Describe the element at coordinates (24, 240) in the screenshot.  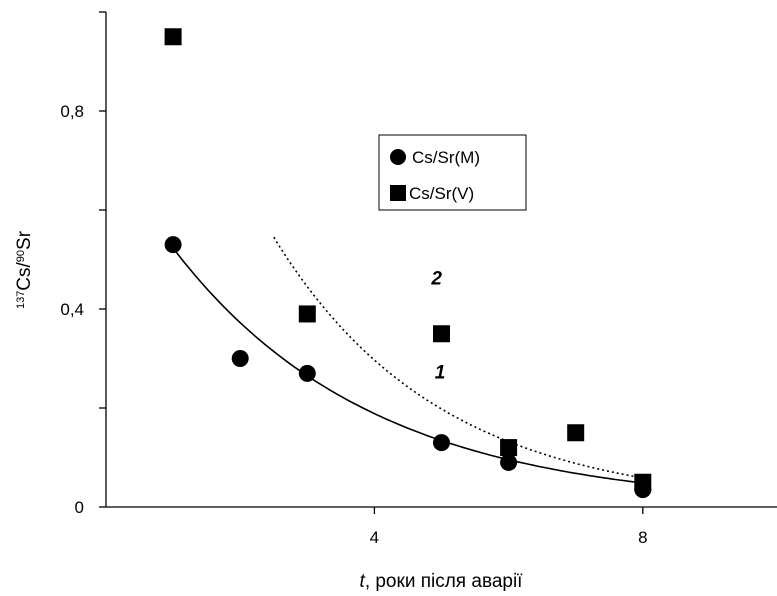
I see `y-axis-title-sr: Sr` at that location.